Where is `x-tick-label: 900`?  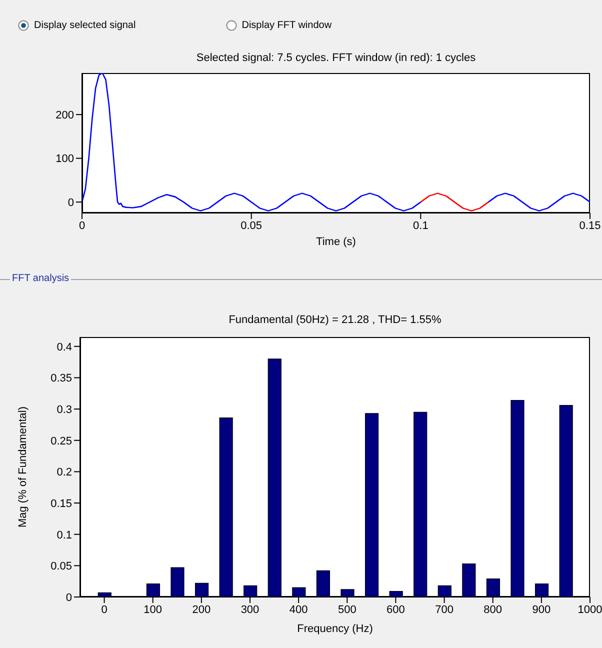
x-tick-label: 900 is located at coordinates (541, 610).